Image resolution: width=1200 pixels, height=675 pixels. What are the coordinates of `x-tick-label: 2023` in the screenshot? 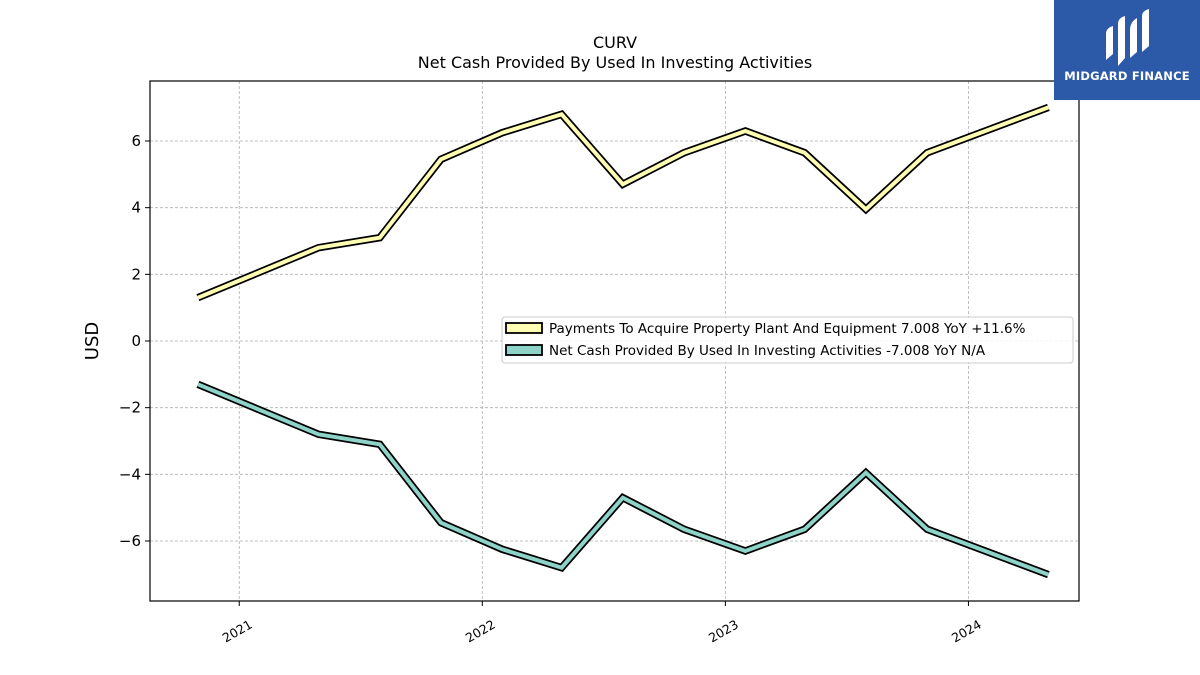 It's located at (723, 631).